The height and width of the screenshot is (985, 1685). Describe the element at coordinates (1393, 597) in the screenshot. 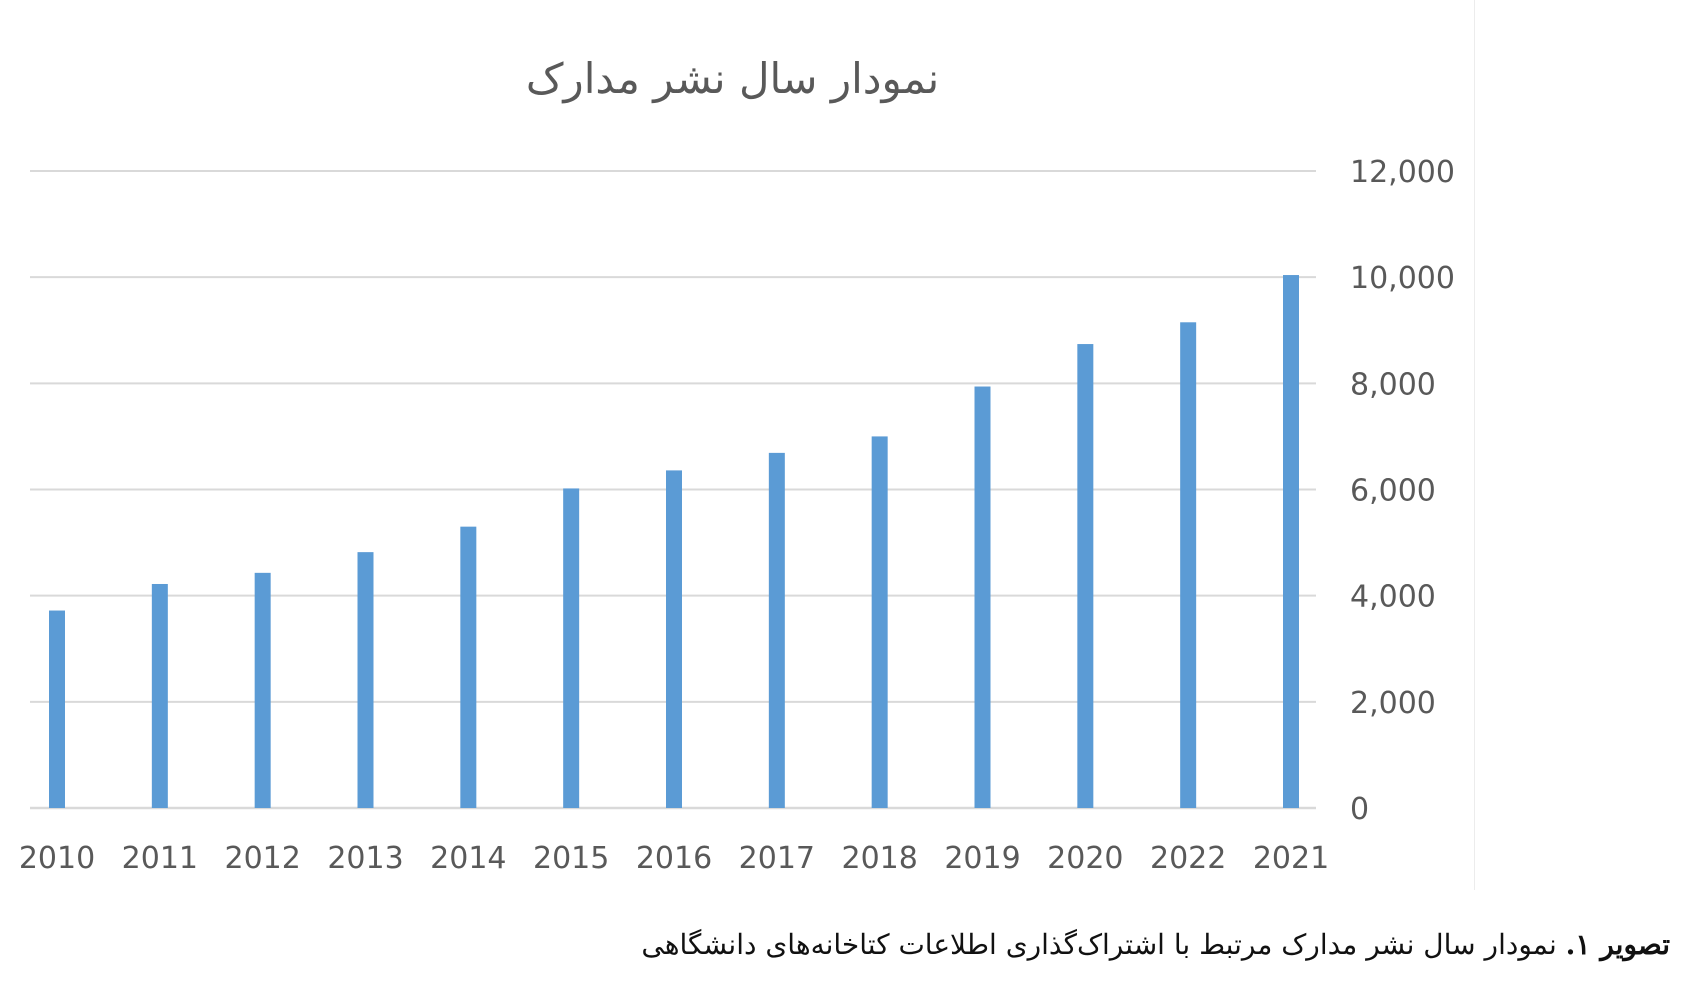

I see `y-tick-label: 4,000` at that location.